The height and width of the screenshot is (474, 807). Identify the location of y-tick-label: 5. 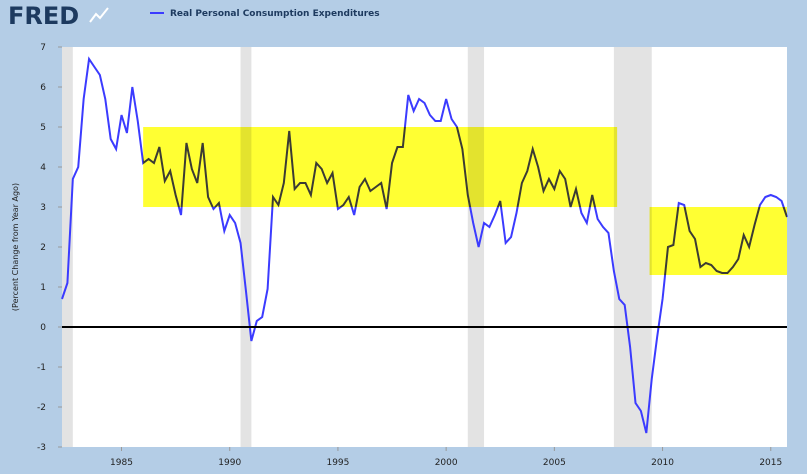
(43, 128).